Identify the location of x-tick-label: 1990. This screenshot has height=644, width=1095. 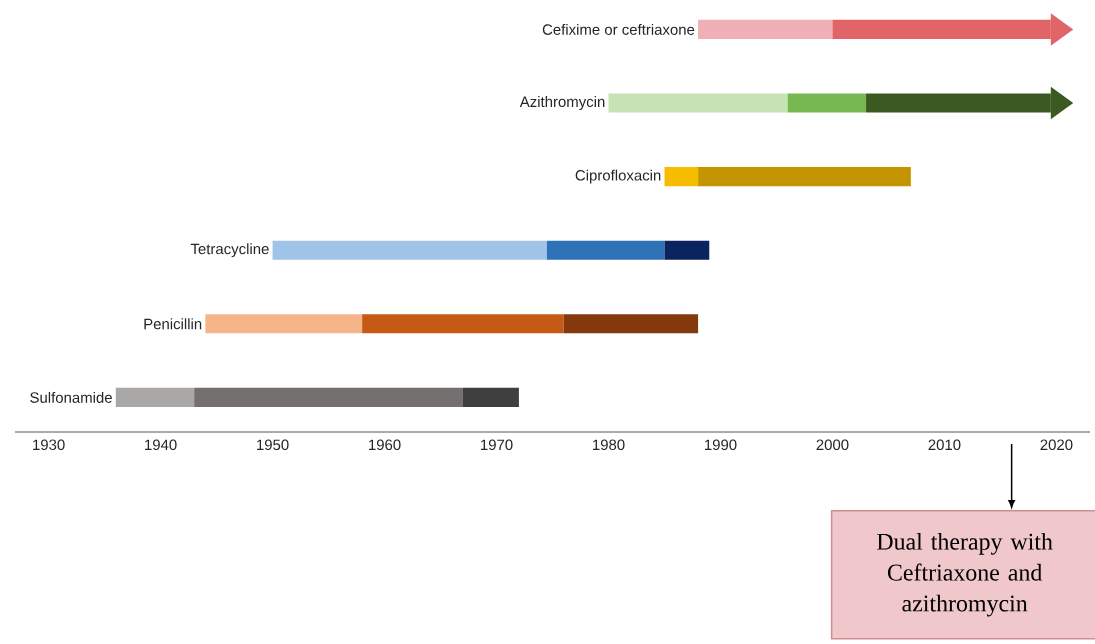
(721, 445).